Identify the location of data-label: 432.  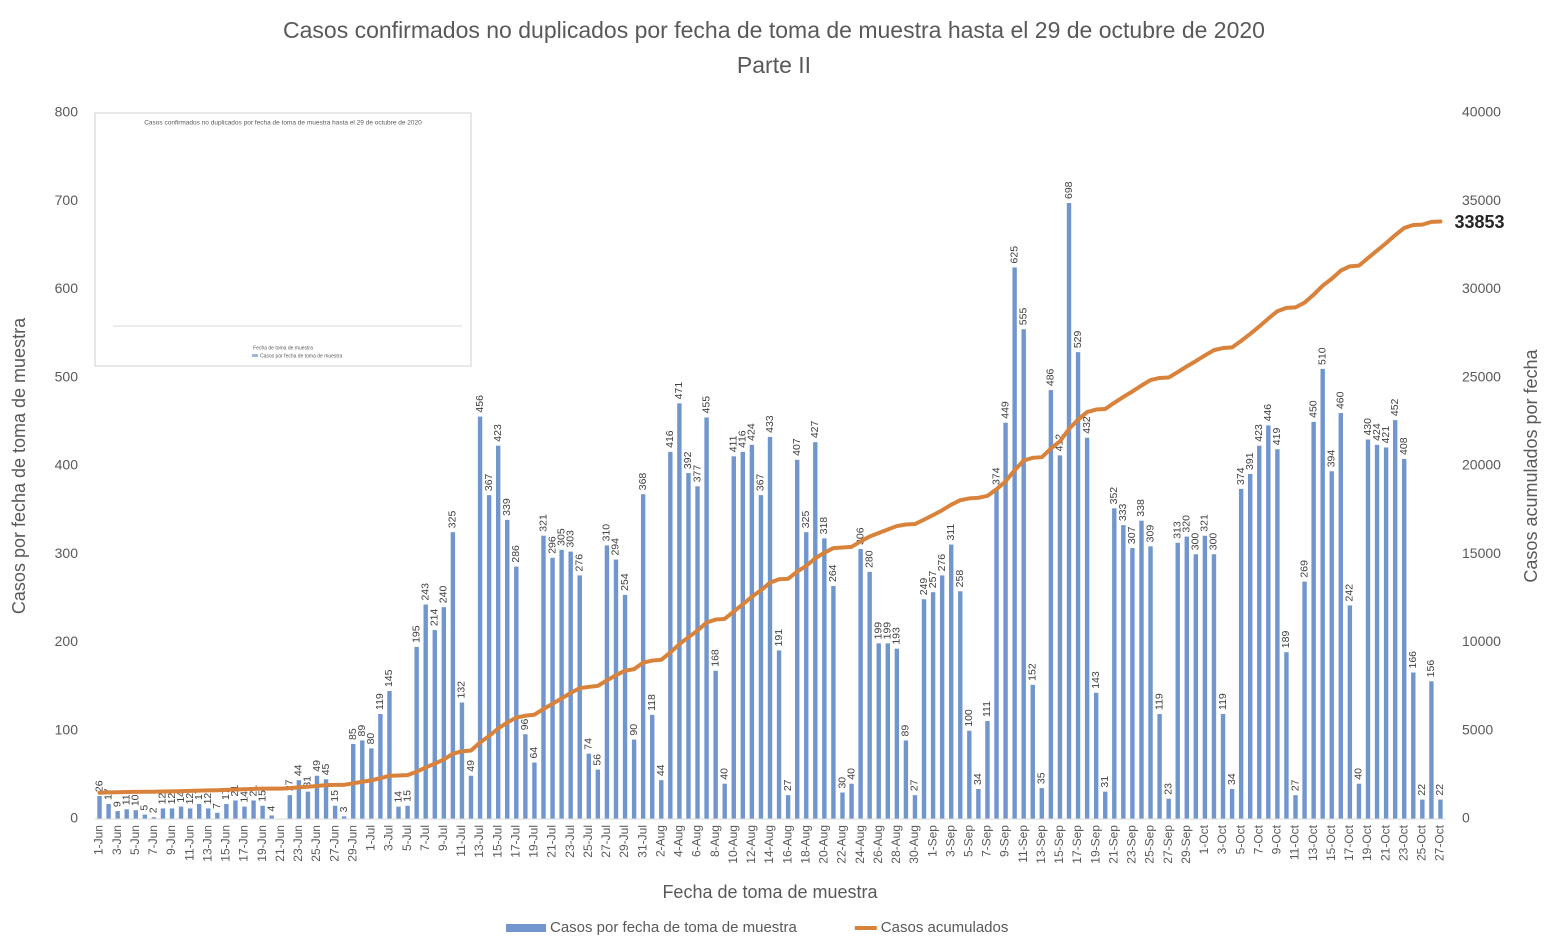
(1087, 425).